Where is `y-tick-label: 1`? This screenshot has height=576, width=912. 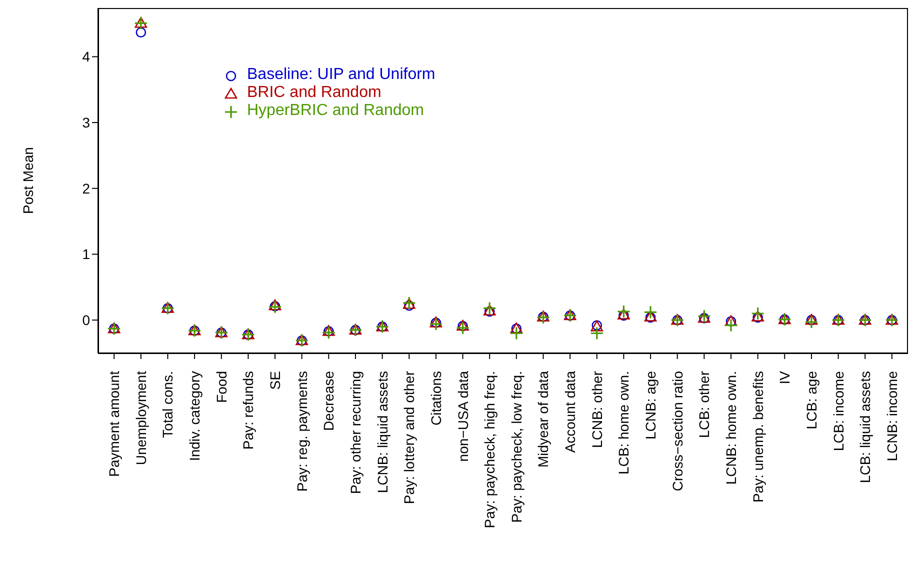 y-tick-label: 1 is located at coordinates (86, 254).